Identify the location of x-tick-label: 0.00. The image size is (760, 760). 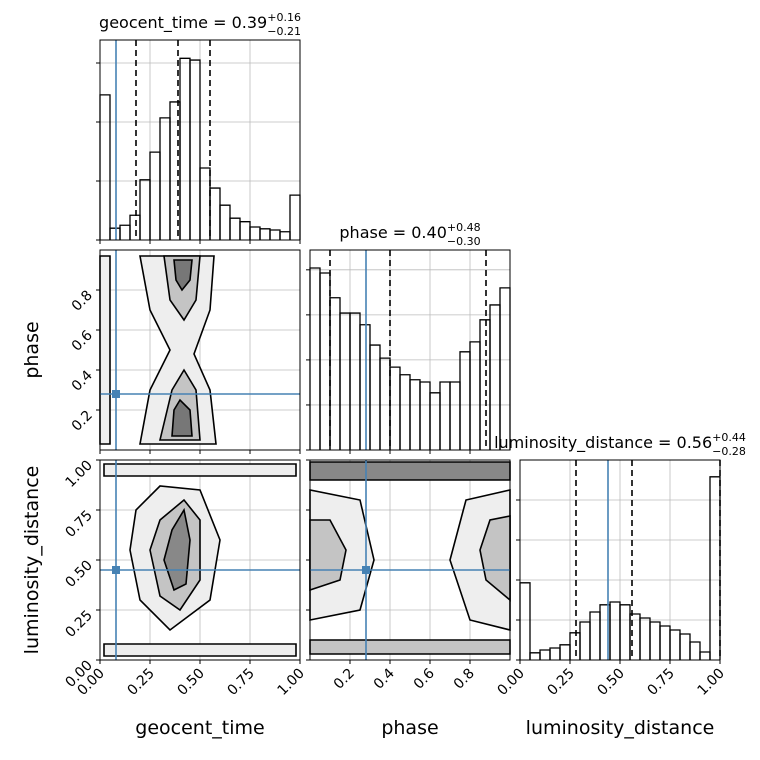
(510, 682).